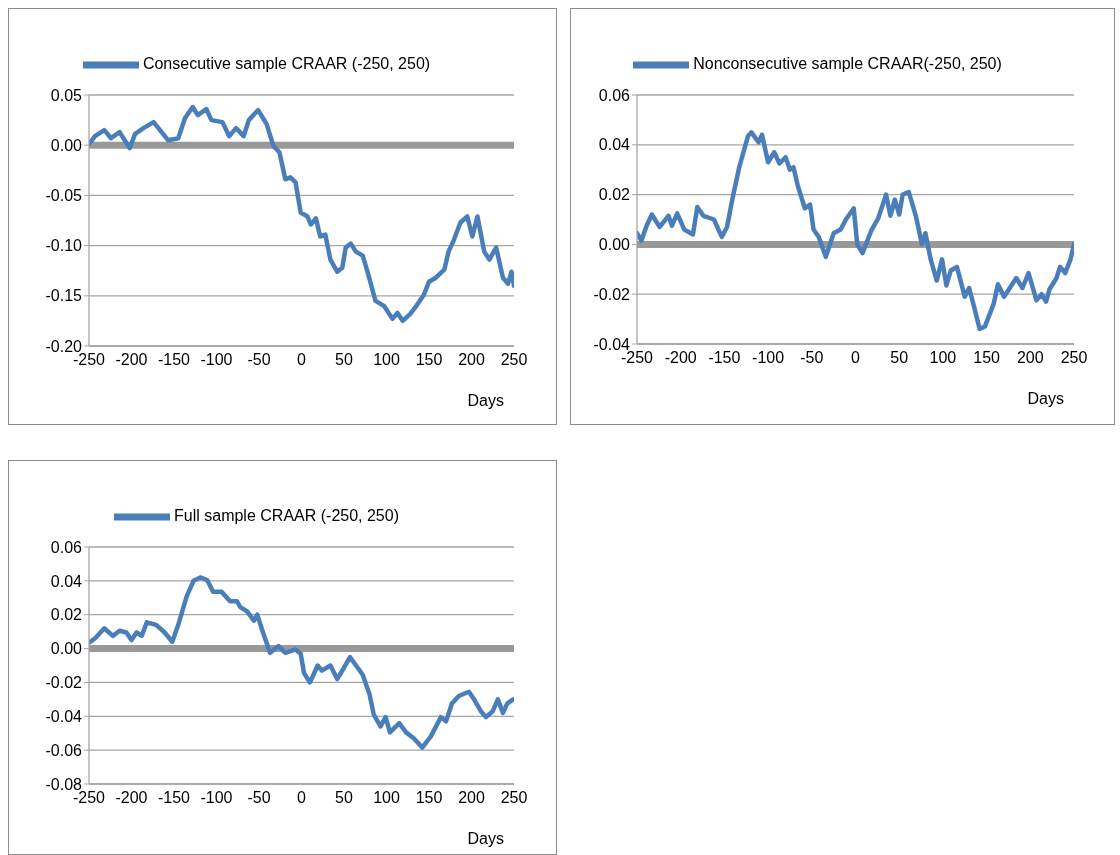 The width and height of the screenshot is (1120, 855). What do you see at coordinates (64, 716) in the screenshot?
I see `y-tick-label: -0.04` at bounding box center [64, 716].